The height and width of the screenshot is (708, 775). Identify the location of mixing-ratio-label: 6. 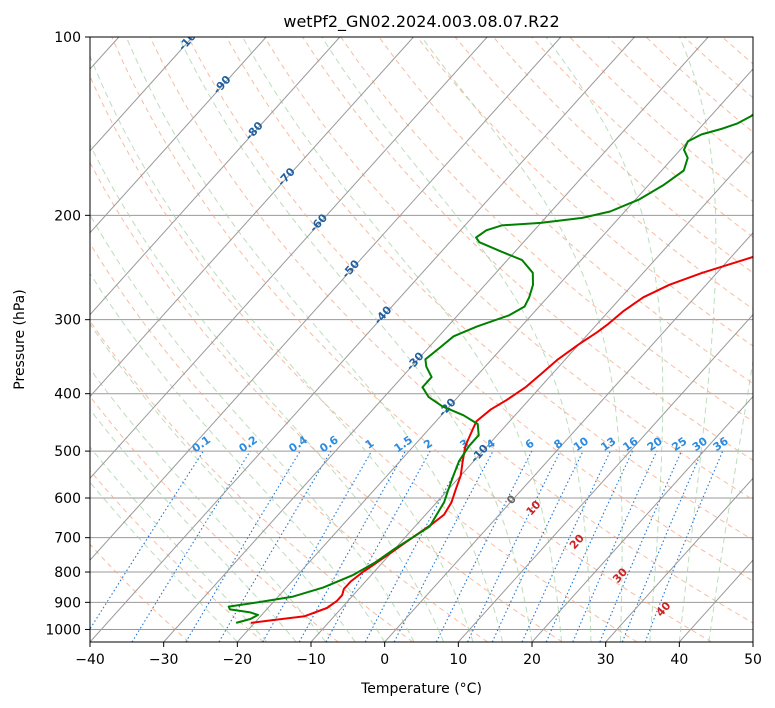
(530, 444).